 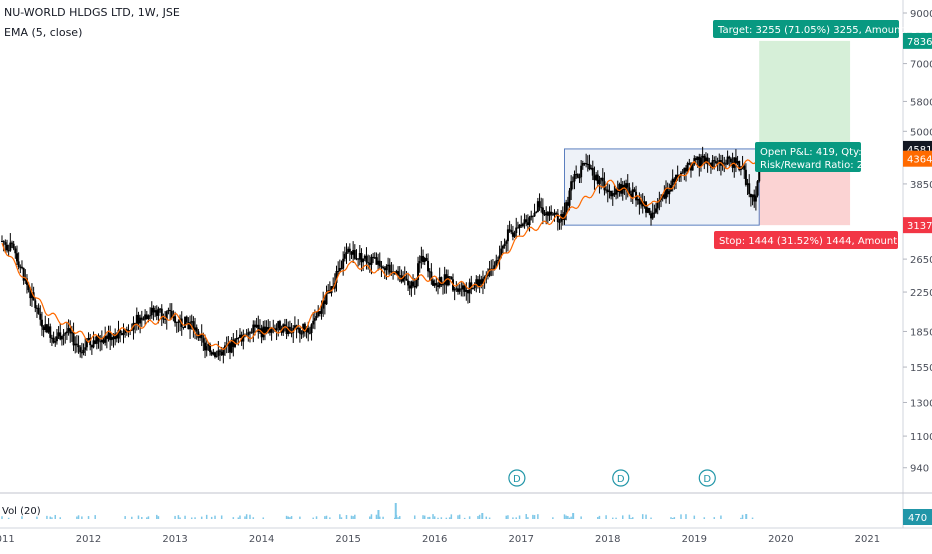 I want to click on last-price-tag: 4581, so click(x=919, y=150).